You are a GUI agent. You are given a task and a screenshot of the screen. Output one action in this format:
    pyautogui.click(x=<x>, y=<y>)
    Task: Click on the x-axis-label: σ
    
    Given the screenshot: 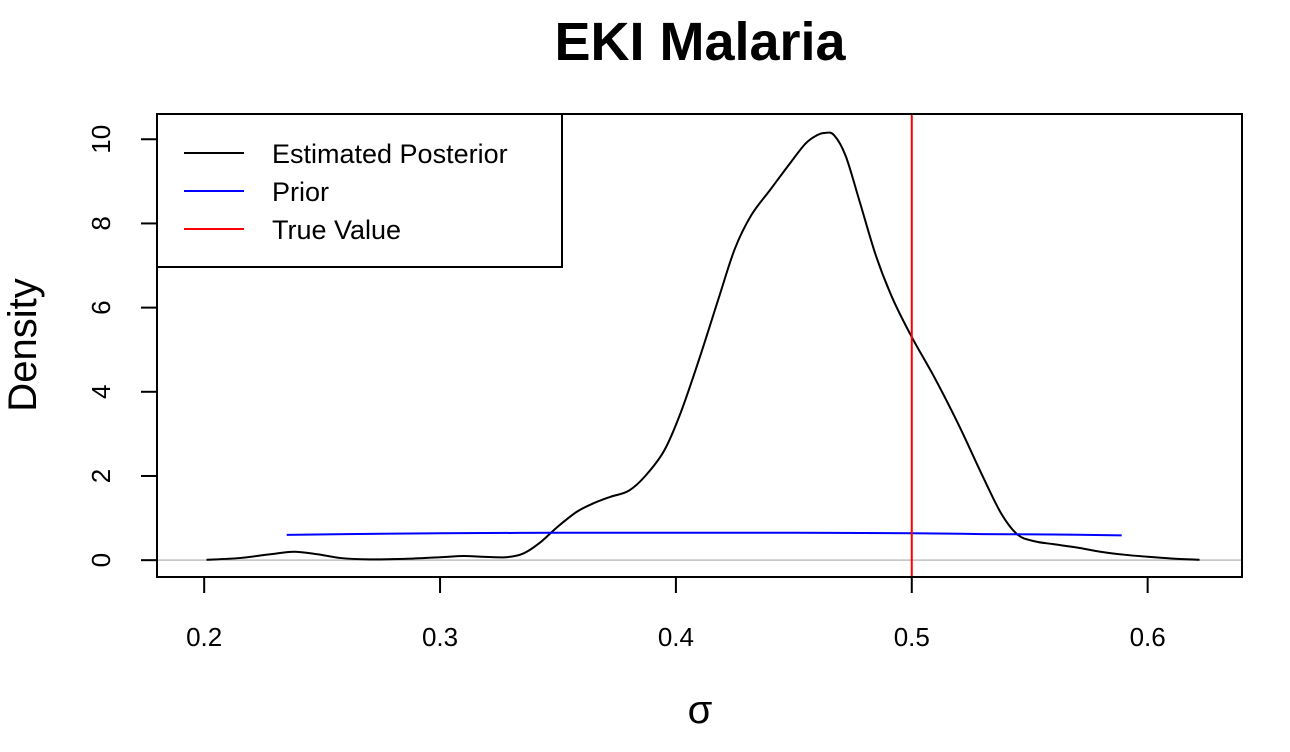 What is the action you would take?
    pyautogui.click(x=700, y=710)
    